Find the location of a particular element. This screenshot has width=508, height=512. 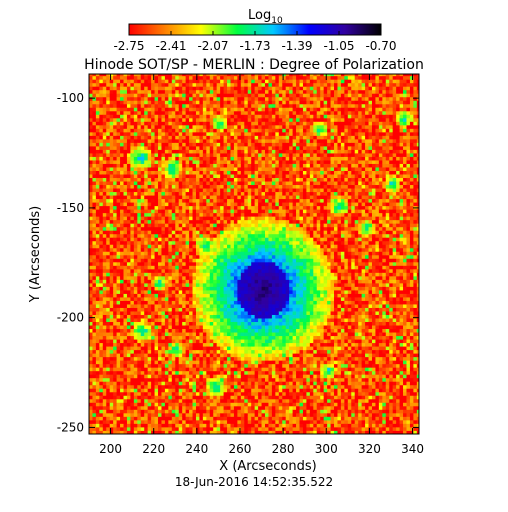

x-tick-label: 200 is located at coordinates (110, 449).